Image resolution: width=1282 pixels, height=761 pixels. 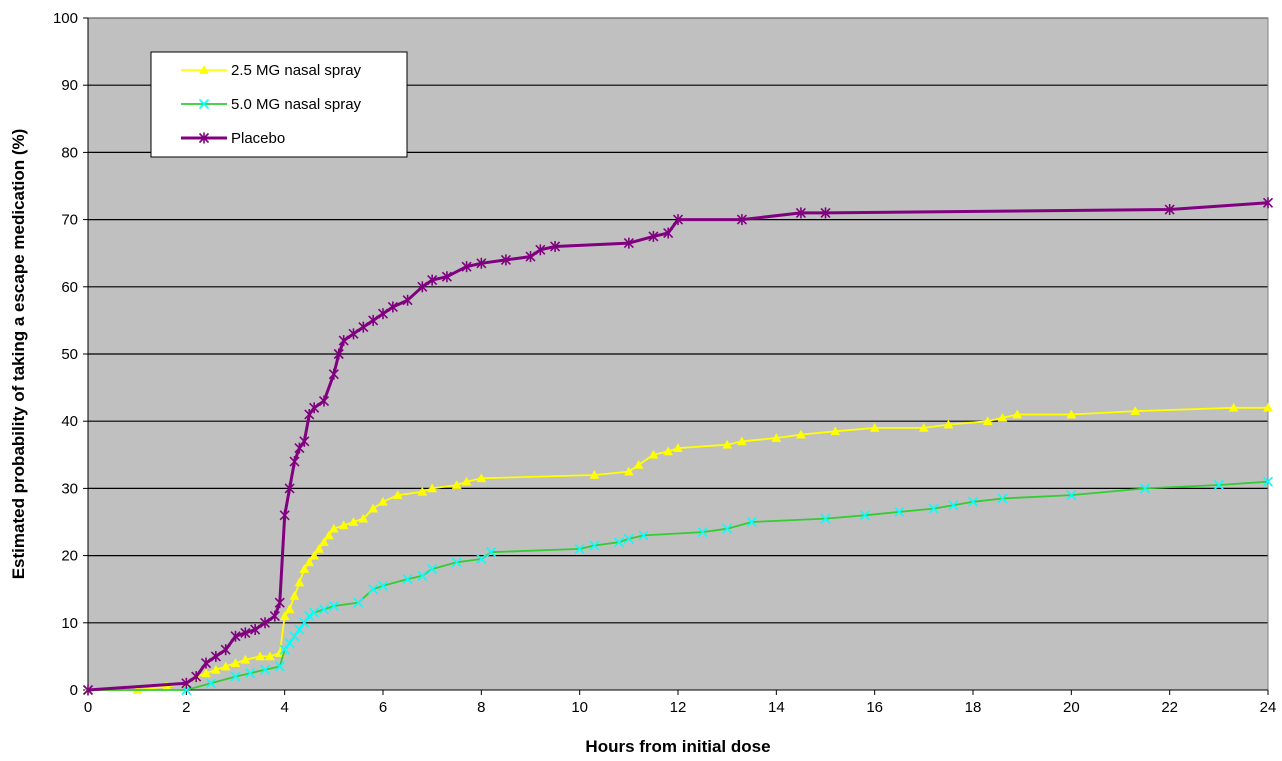 What do you see at coordinates (69, 220) in the screenshot?
I see `y-tick-label: 70` at bounding box center [69, 220].